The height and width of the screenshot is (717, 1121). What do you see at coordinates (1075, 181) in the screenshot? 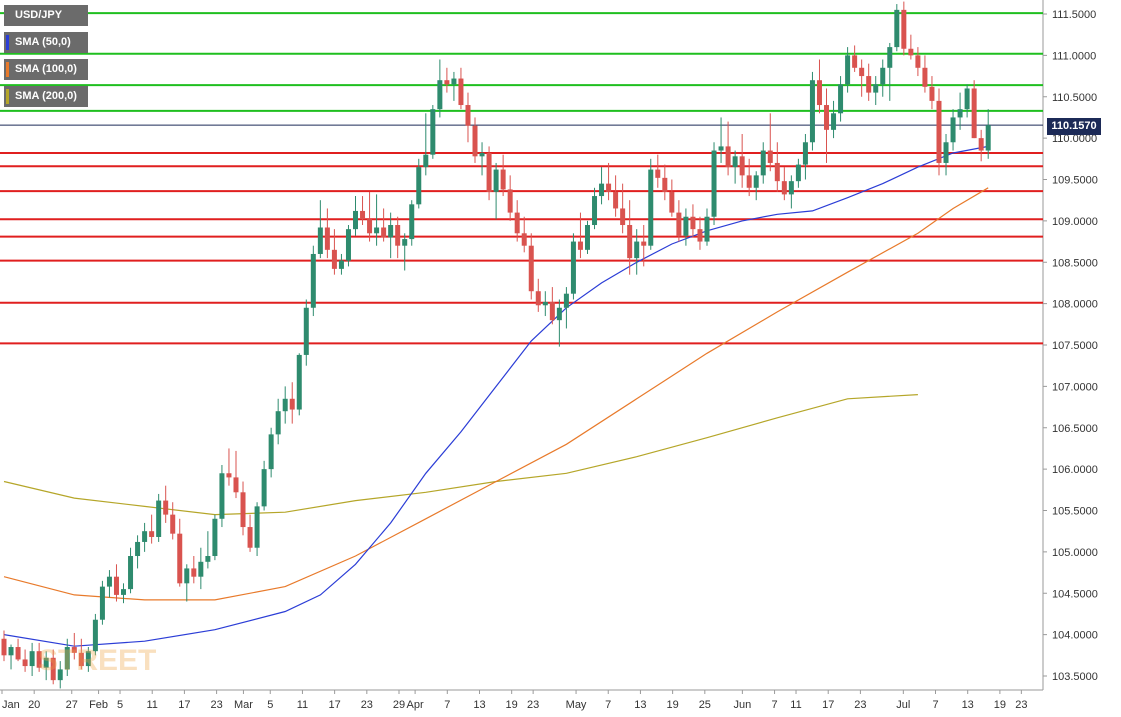
I see `y-tick-label: 109.5000` at bounding box center [1075, 181].